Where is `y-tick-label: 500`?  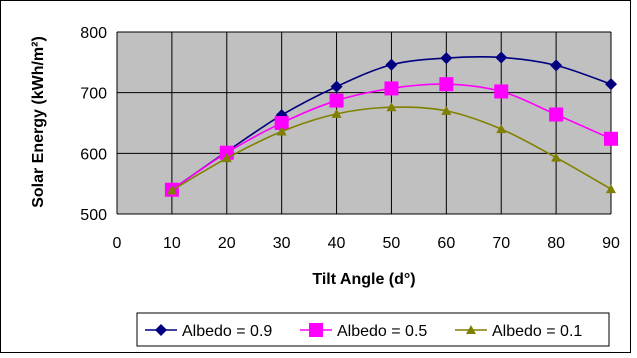 y-tick-label: 500 is located at coordinates (93, 215).